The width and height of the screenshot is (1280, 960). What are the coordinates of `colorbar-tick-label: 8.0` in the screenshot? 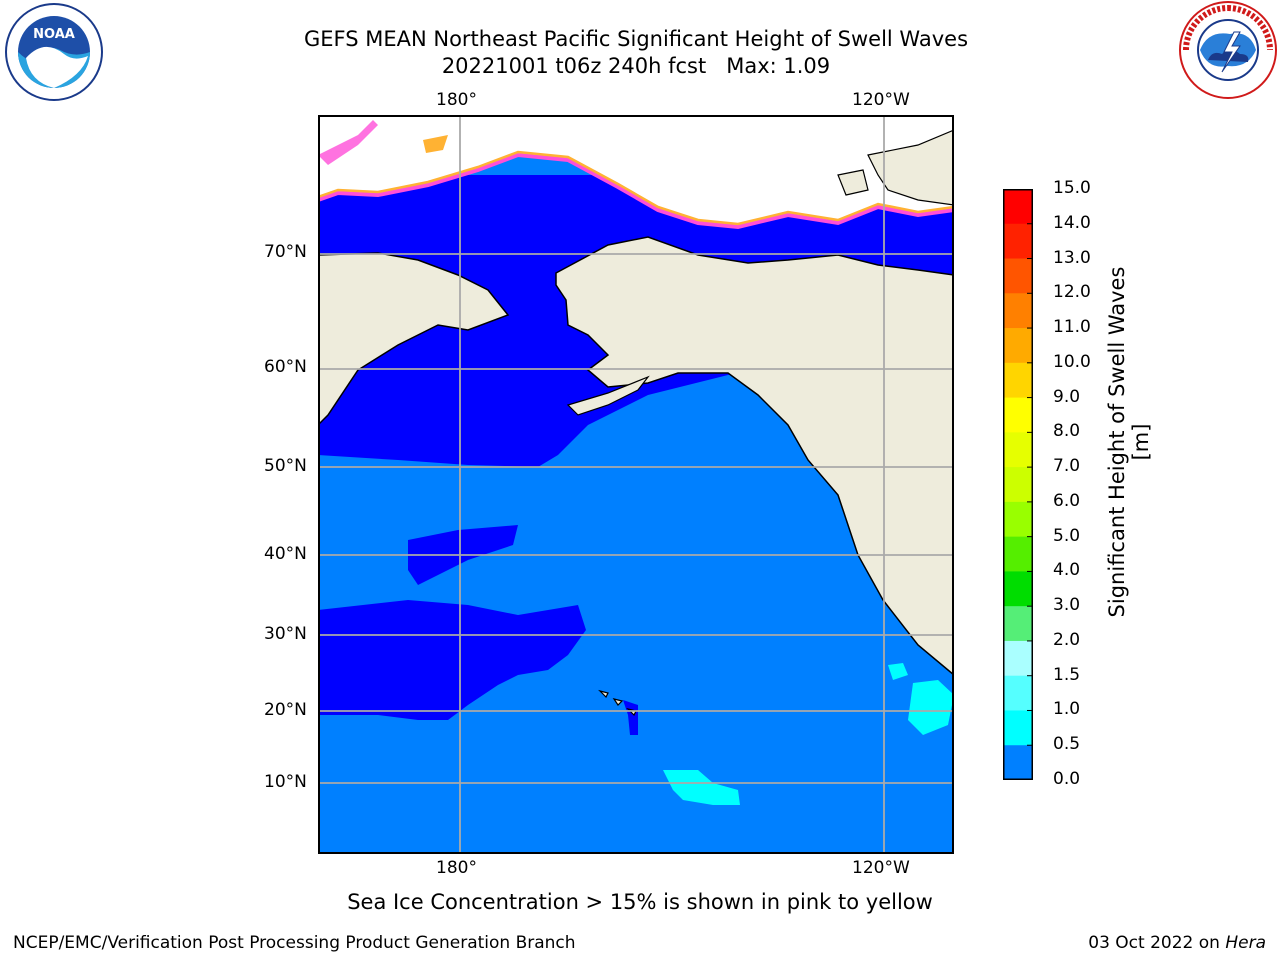 It's located at (1067, 431).